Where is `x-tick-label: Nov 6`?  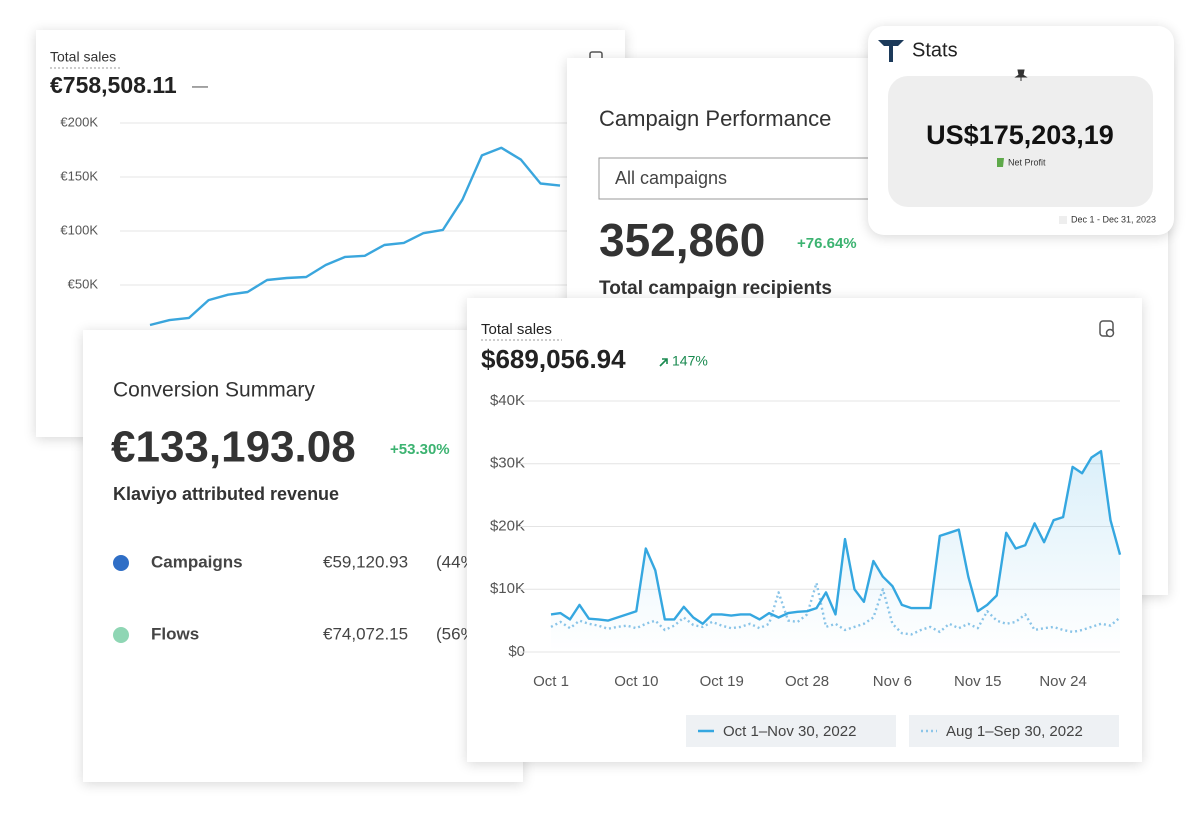 x-tick-label: Nov 6 is located at coordinates (892, 681).